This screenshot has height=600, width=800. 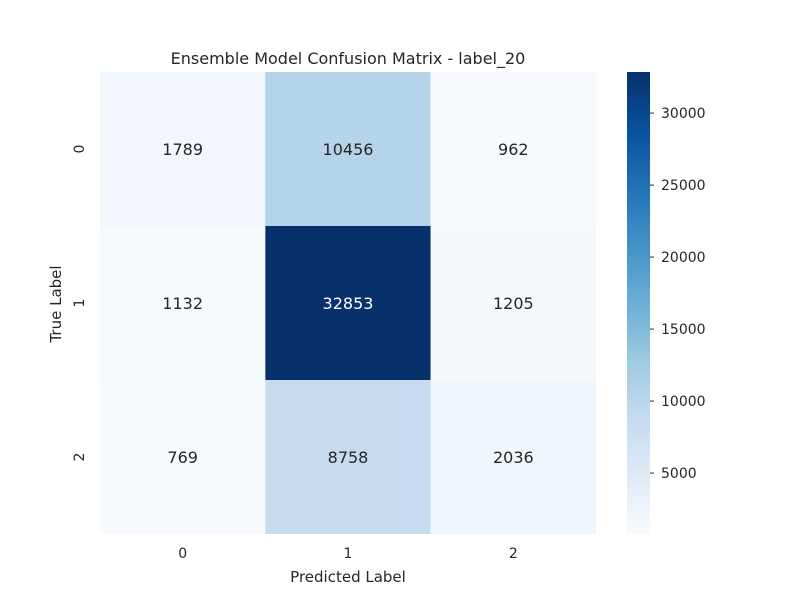 What do you see at coordinates (638, 303) in the screenshot?
I see `colorbar` at bounding box center [638, 303].